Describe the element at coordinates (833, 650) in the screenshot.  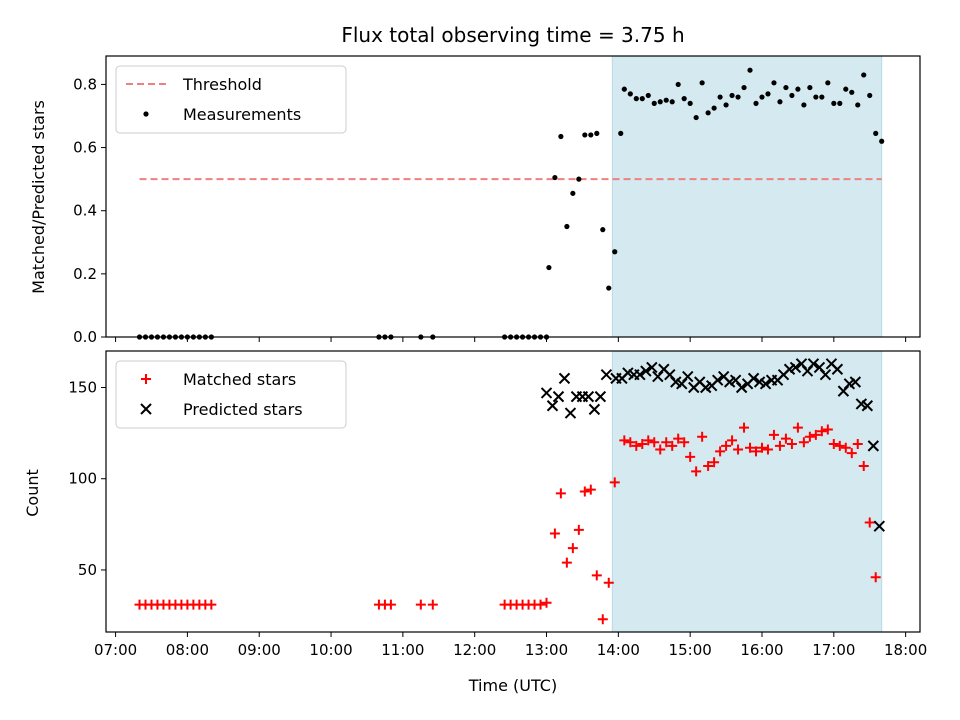
I see `x-tick-label: 17:00` at that location.